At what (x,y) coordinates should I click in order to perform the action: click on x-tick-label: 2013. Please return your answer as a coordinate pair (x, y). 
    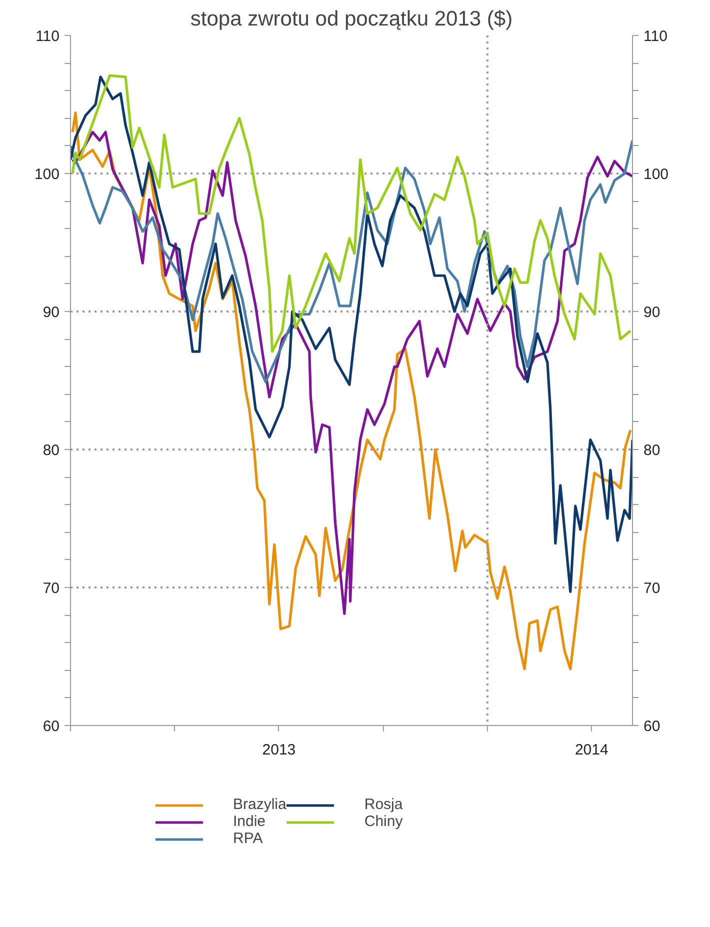
    Looking at the image, I should click on (279, 750).